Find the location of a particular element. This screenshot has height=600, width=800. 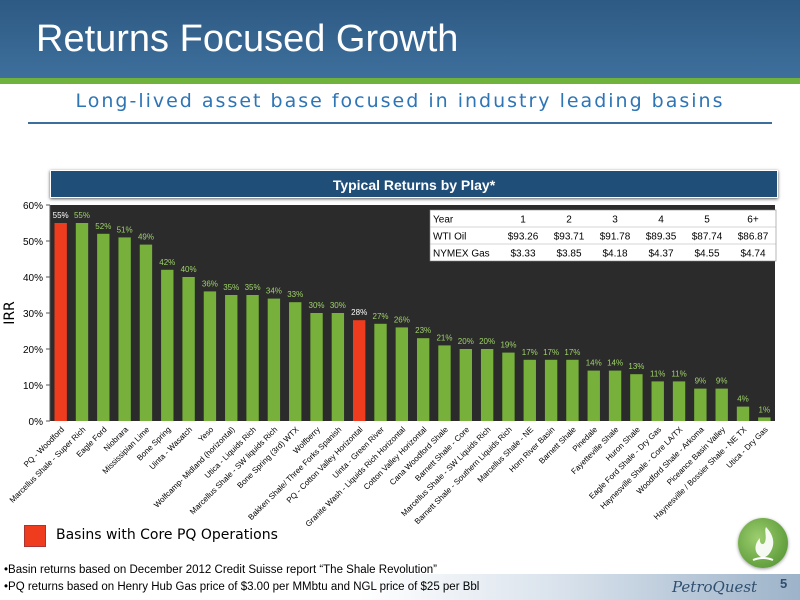

price-table-header-cell: 4 is located at coordinates (661, 220).